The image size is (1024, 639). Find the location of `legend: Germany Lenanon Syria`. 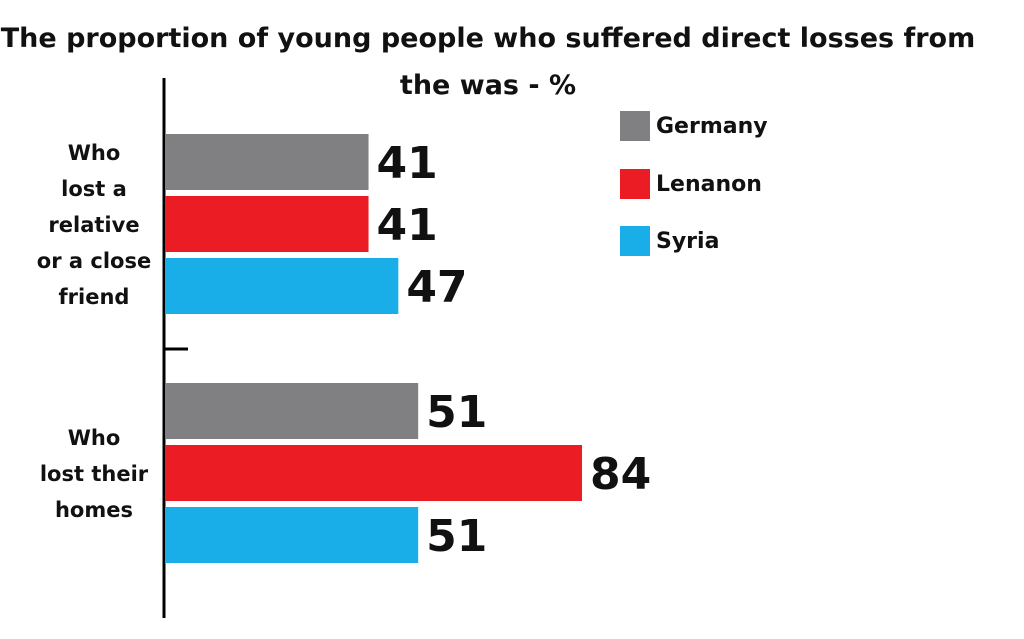

legend: Germany Lenanon Syria is located at coordinates (694, 183).